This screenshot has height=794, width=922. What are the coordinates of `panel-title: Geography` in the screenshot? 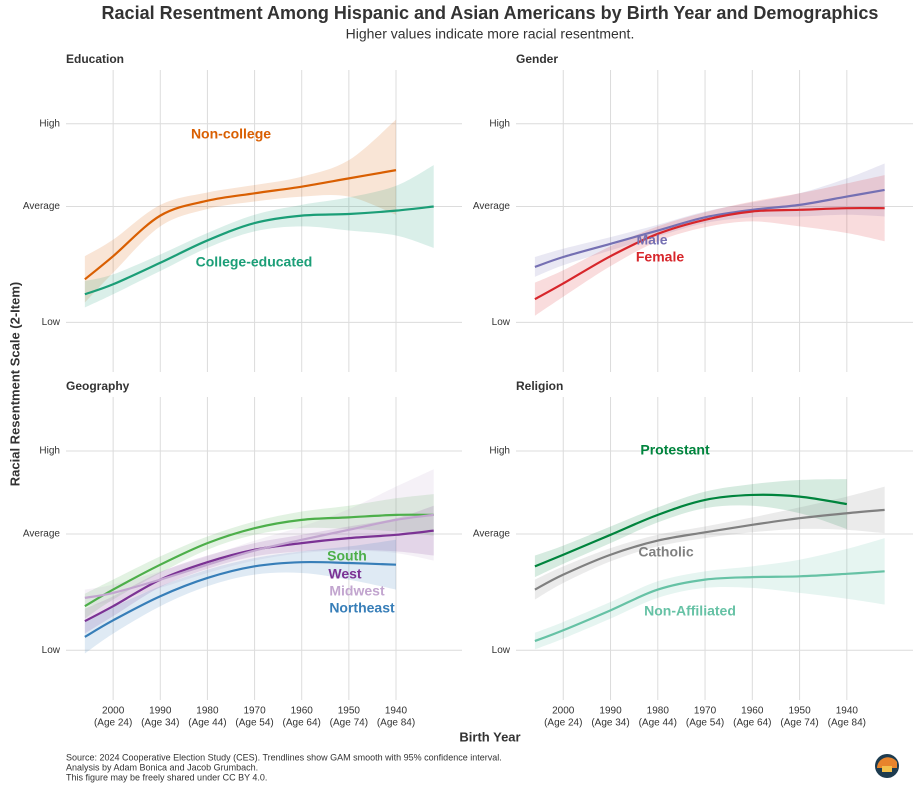 It's located at (98, 386).